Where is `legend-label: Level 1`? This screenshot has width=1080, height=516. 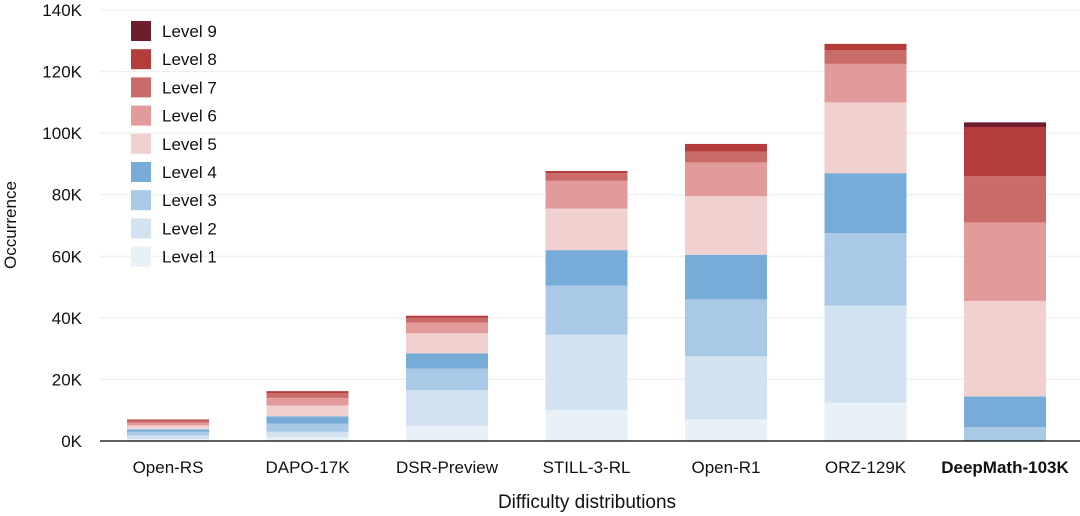
legend-label: Level 1 is located at coordinates (189, 257).